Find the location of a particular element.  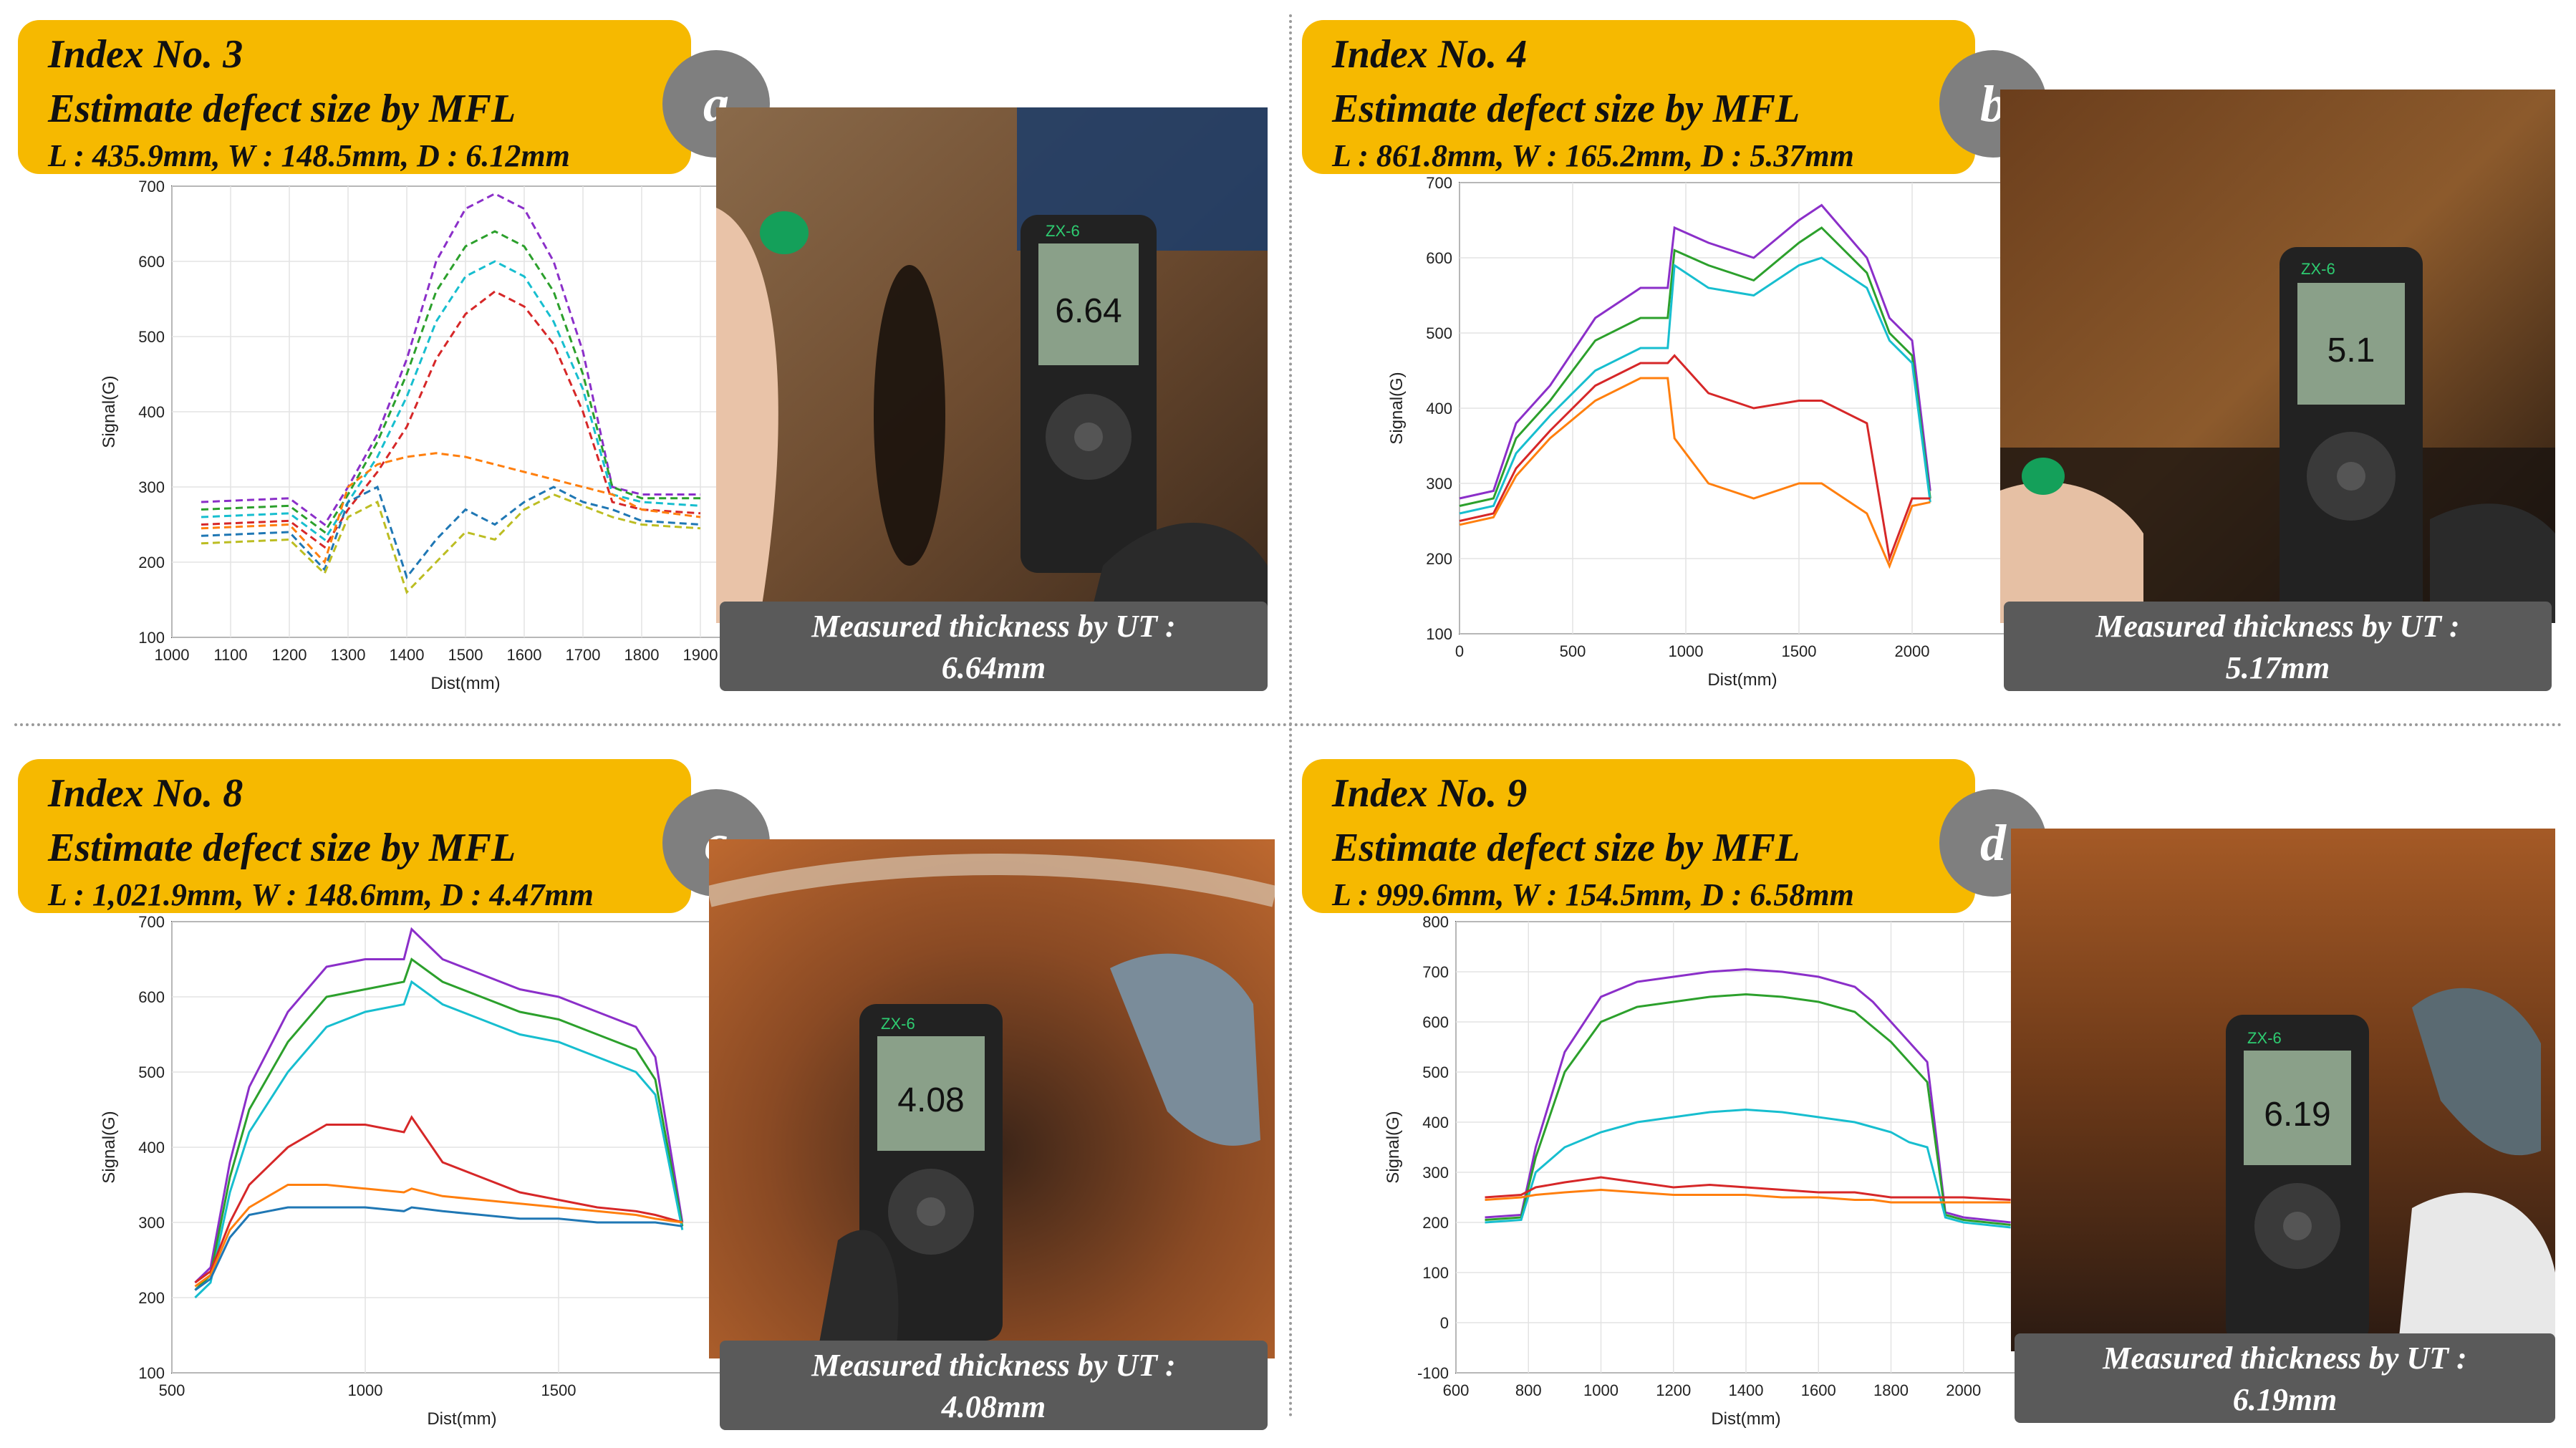

panel-a-photo: 6.64 ZX-6 is located at coordinates (992, 365).